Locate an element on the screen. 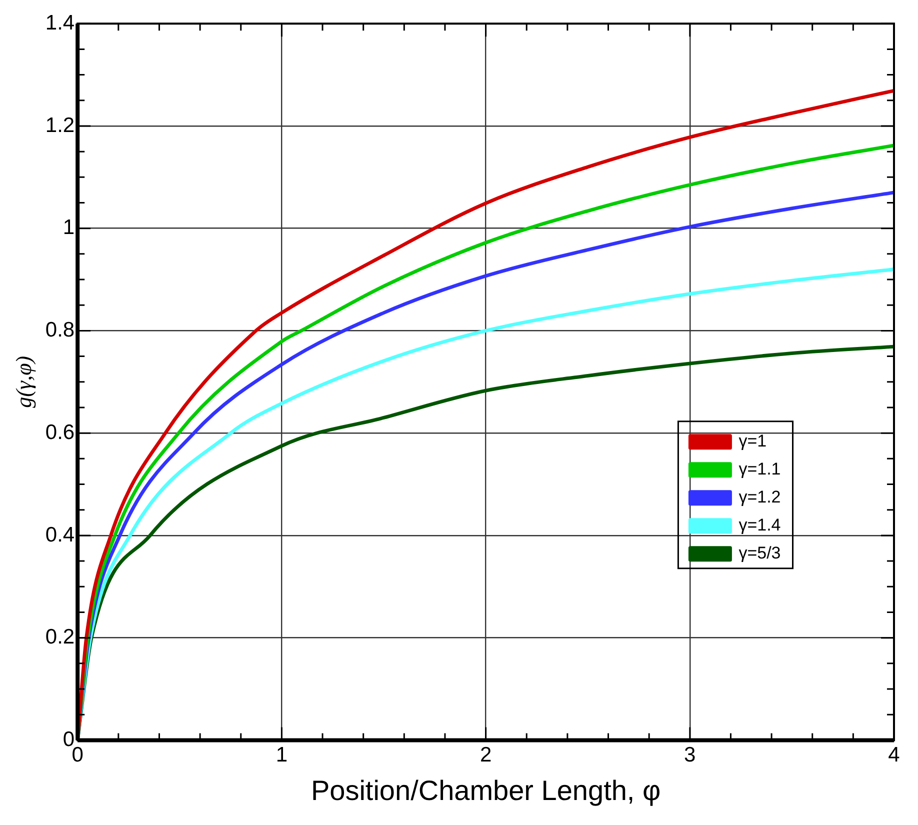 The height and width of the screenshot is (825, 918). y-tick-label: 1.4 is located at coordinates (60, 22).